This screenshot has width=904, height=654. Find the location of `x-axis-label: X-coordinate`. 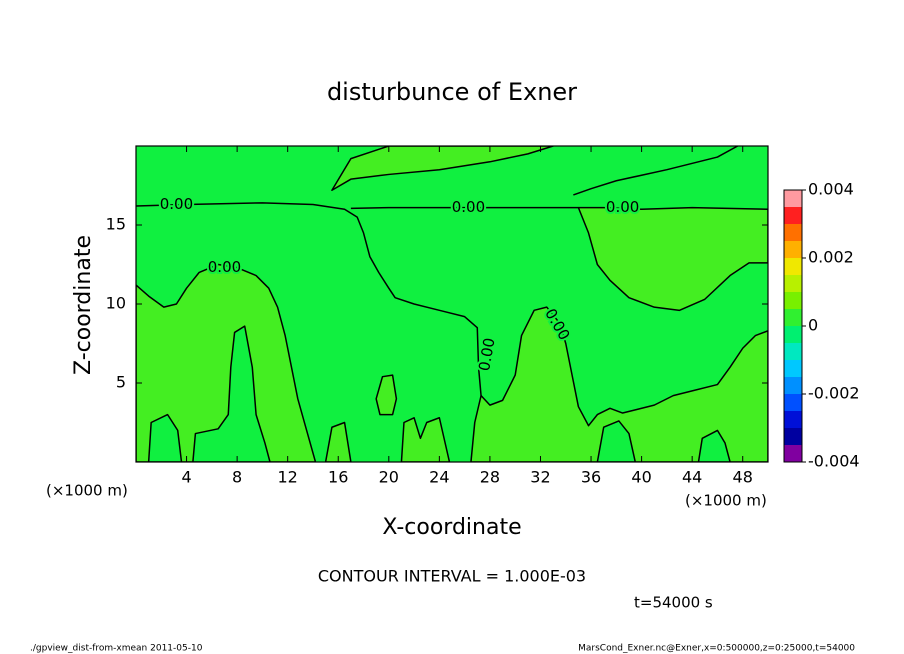

x-axis-label: X-coordinate is located at coordinates (451, 527).